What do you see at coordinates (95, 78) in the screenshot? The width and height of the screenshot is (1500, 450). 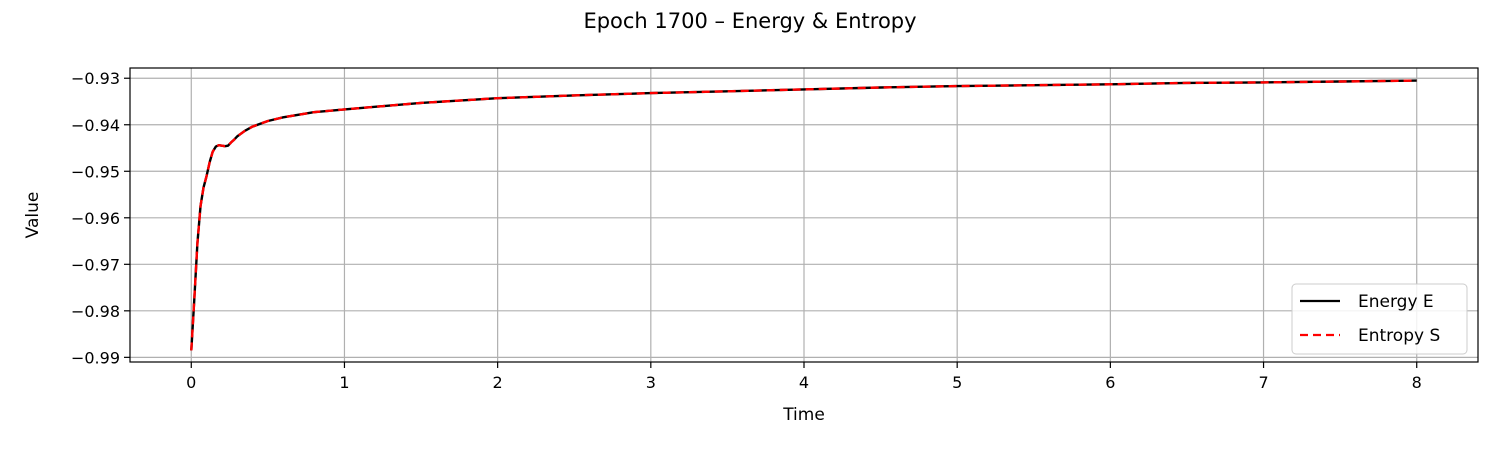 I see `y-tick-label: −0.93` at bounding box center [95, 78].